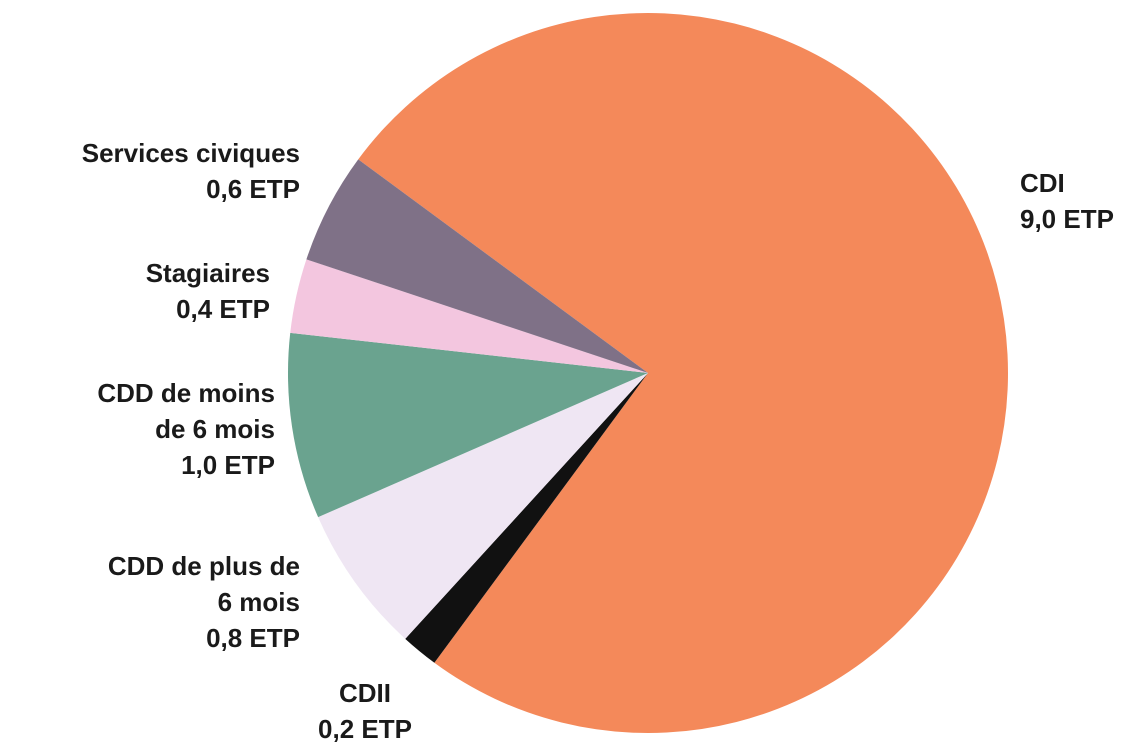 The height and width of the screenshot is (746, 1145). Describe the element at coordinates (365, 710) in the screenshot. I see `slice-label: CDII 0,2 ETP` at that location.